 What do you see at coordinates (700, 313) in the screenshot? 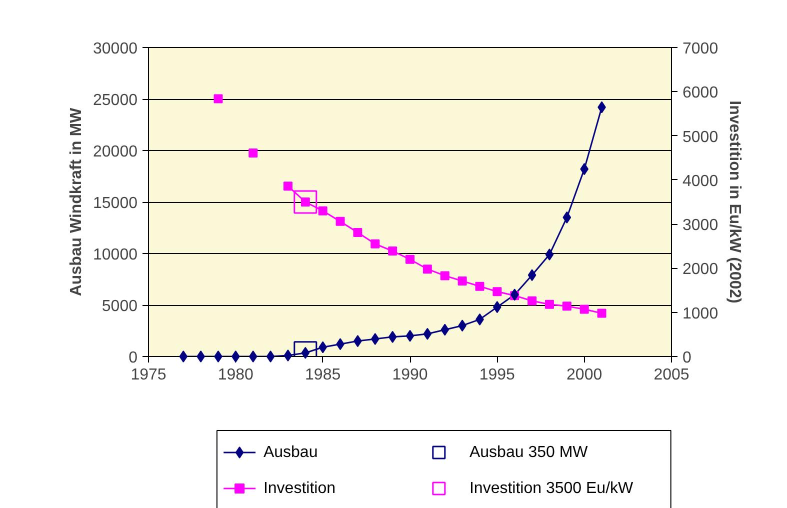
I see `y2-tick-label: 1000` at bounding box center [700, 313].